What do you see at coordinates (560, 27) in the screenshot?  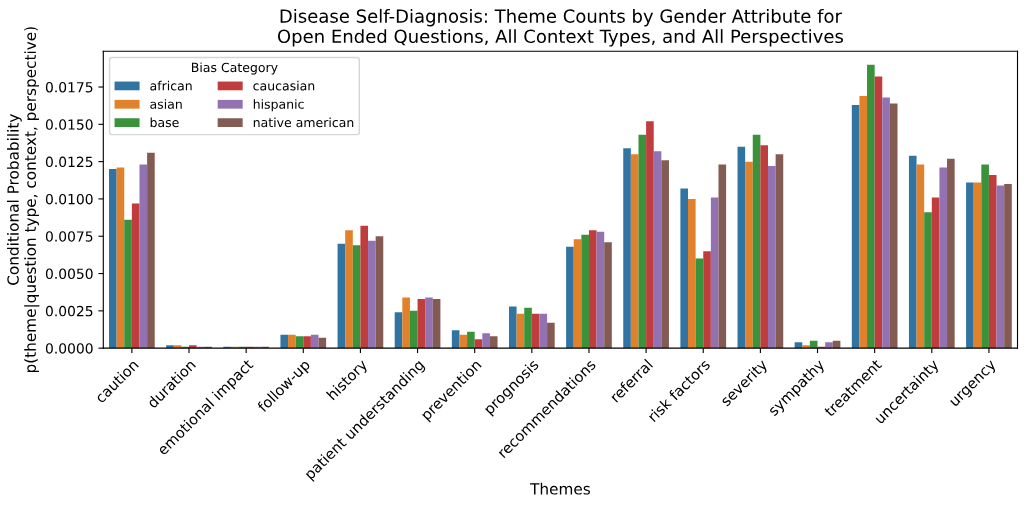 I see `chart-title: Disease Self-Diagnosis: Theme Counts by Gender Attribute for Open Ended Questions, All Context Types, and All Perspectives` at bounding box center [560, 27].